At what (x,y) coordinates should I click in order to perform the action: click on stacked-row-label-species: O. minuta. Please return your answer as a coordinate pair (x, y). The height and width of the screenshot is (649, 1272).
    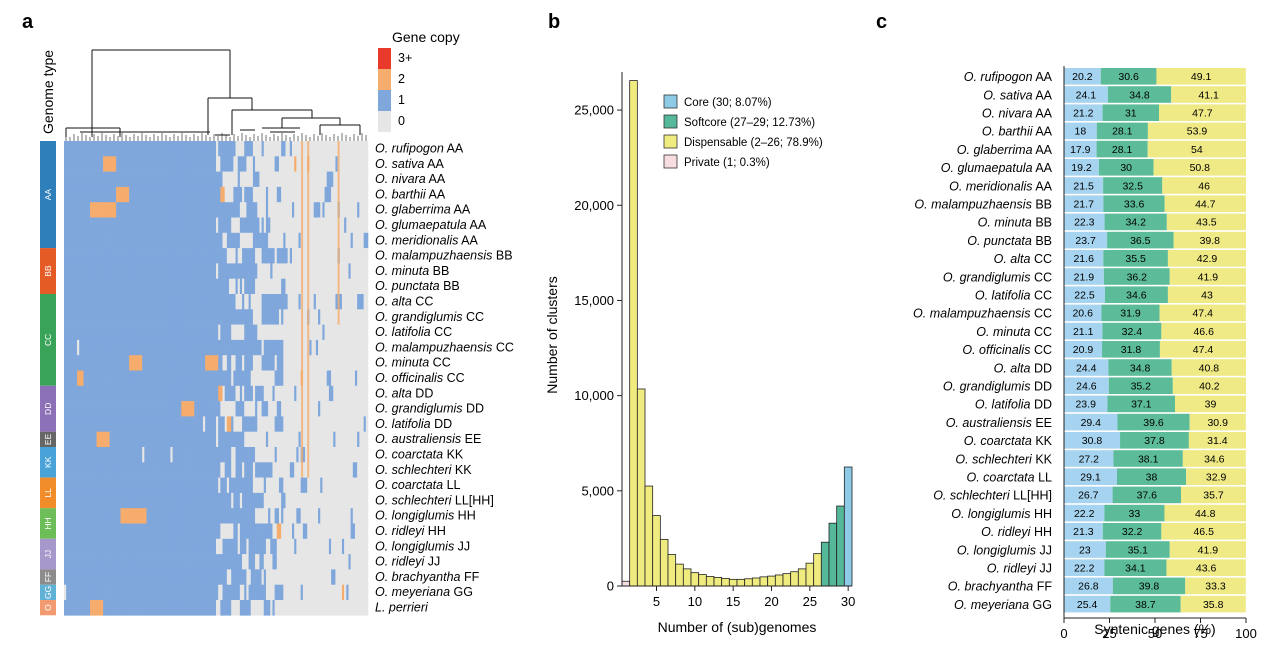
    Looking at the image, I should click on (1005, 223).